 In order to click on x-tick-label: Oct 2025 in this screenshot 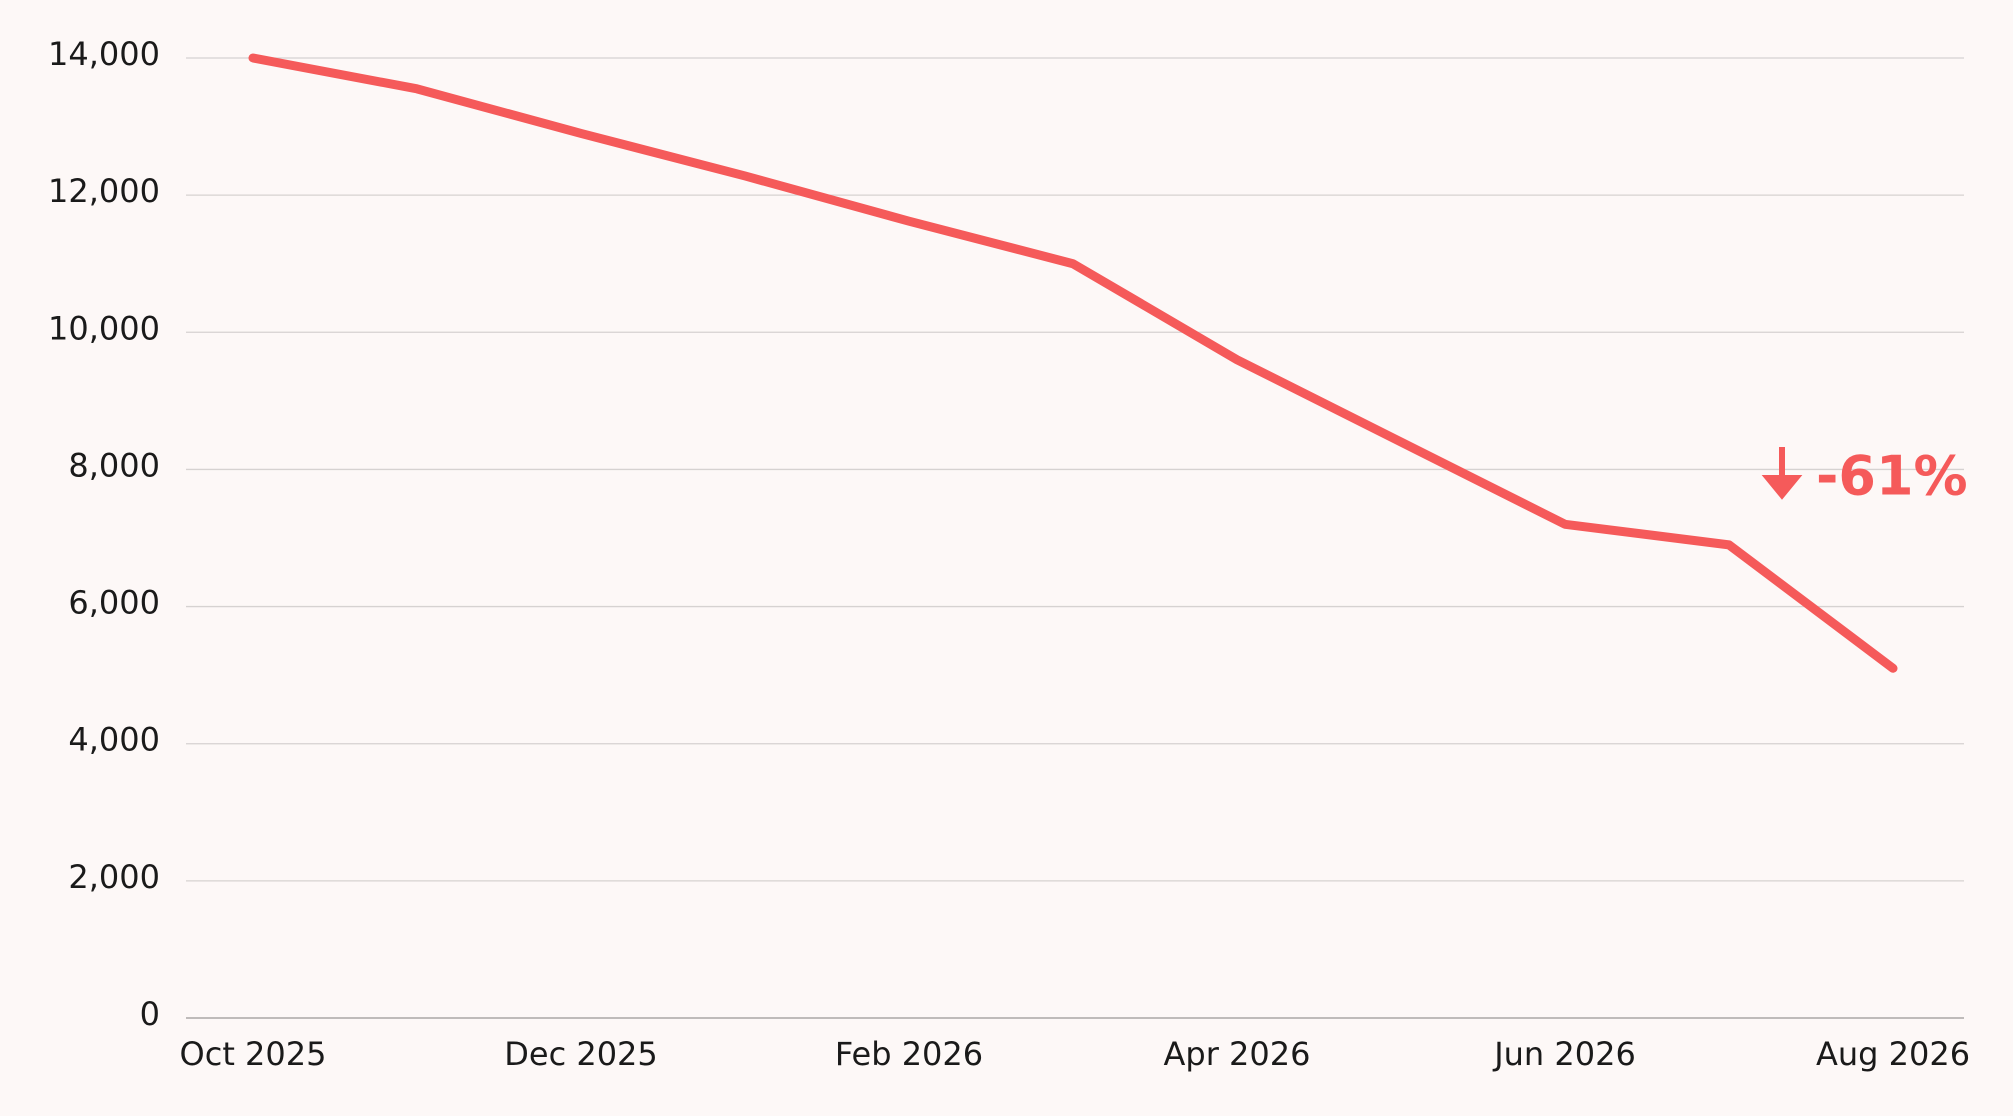, I will do `click(253, 1054)`.